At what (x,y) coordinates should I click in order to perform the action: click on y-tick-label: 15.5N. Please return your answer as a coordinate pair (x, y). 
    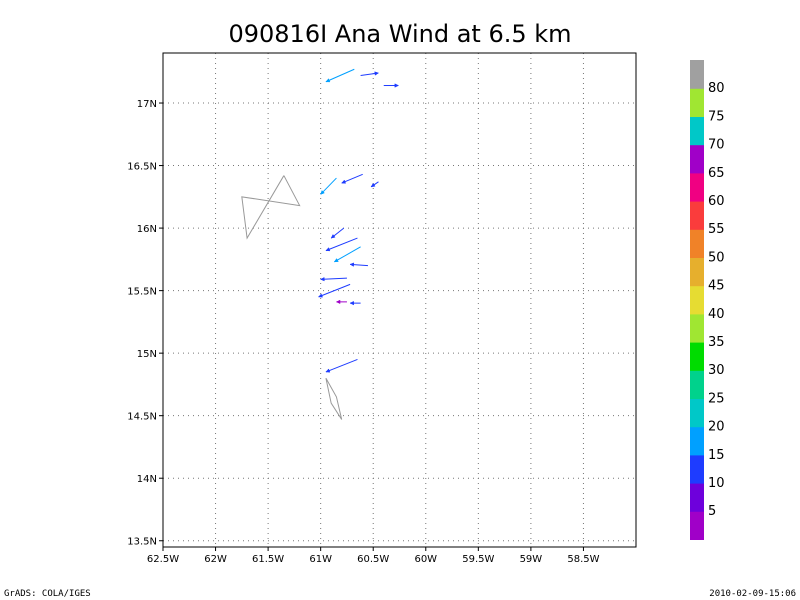
    Looking at the image, I should click on (142, 292).